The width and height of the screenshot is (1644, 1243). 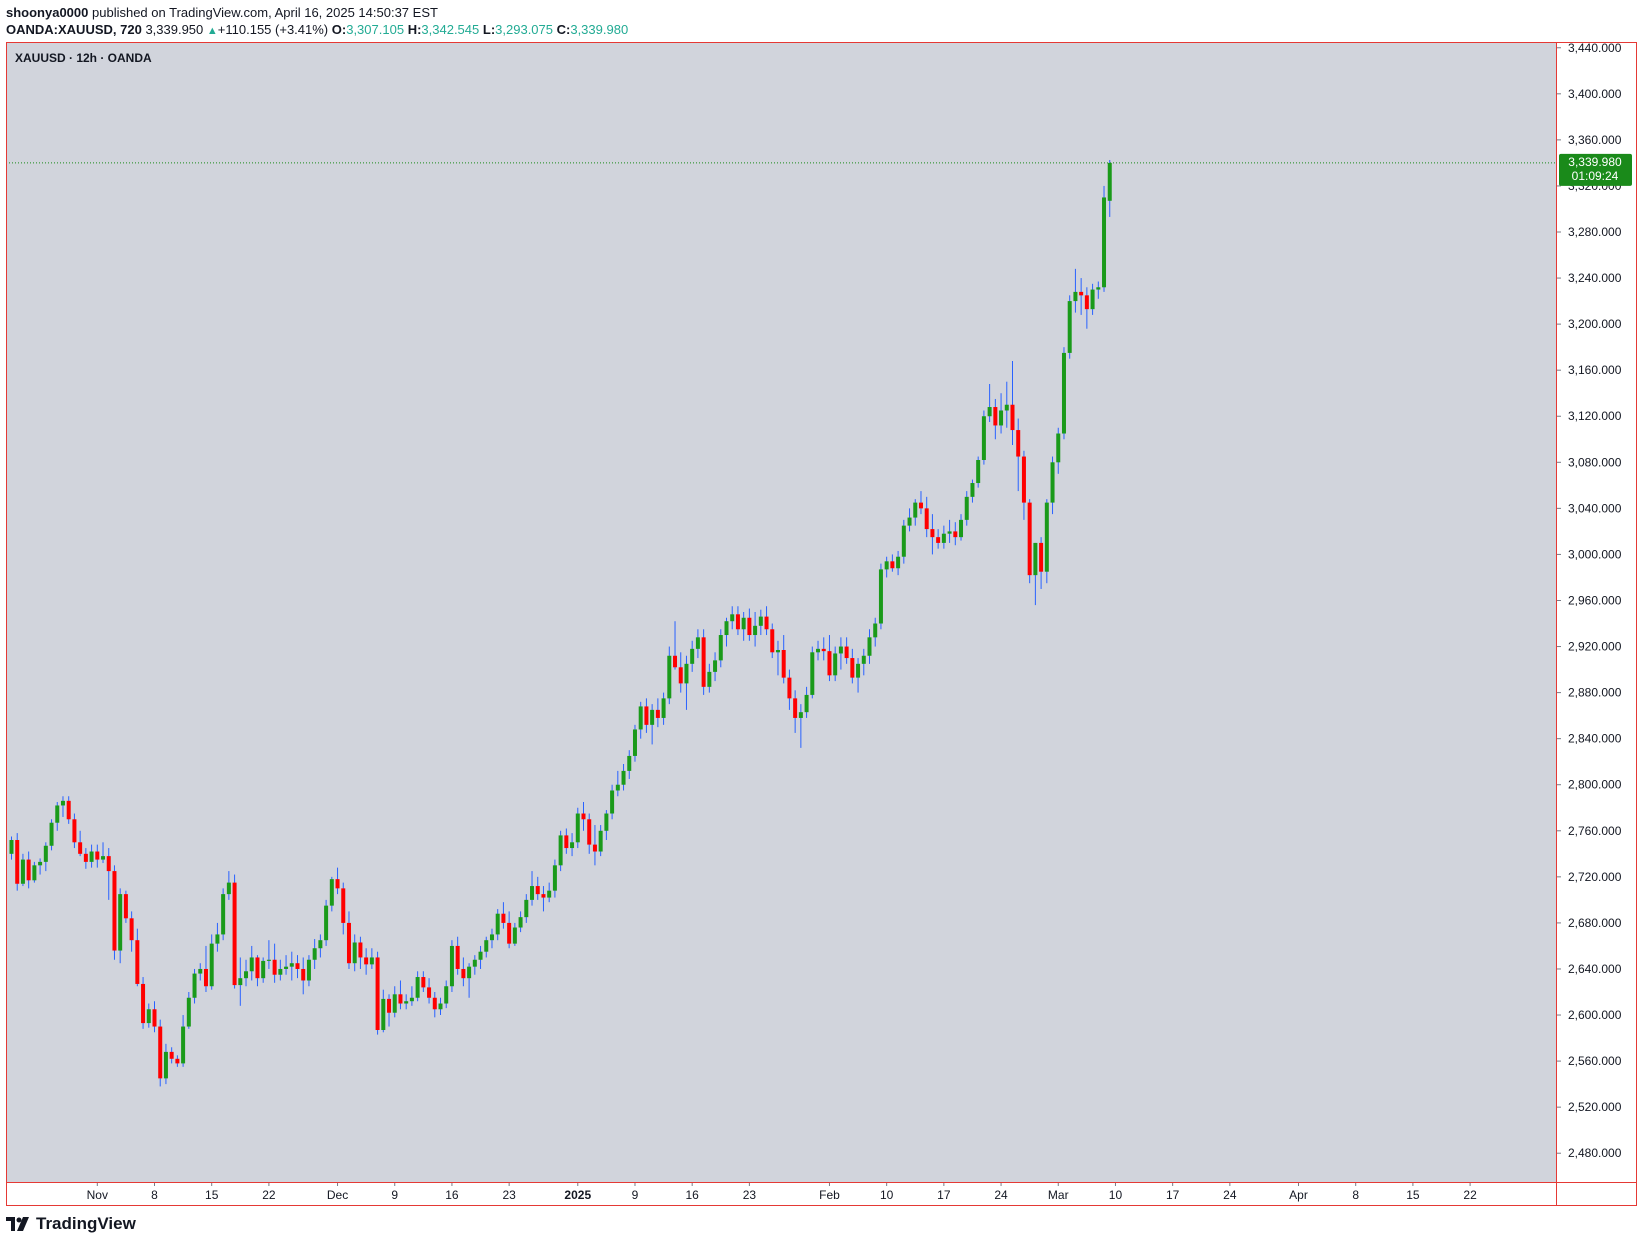 I want to click on author-name: shoonya0000, so click(x=47, y=12).